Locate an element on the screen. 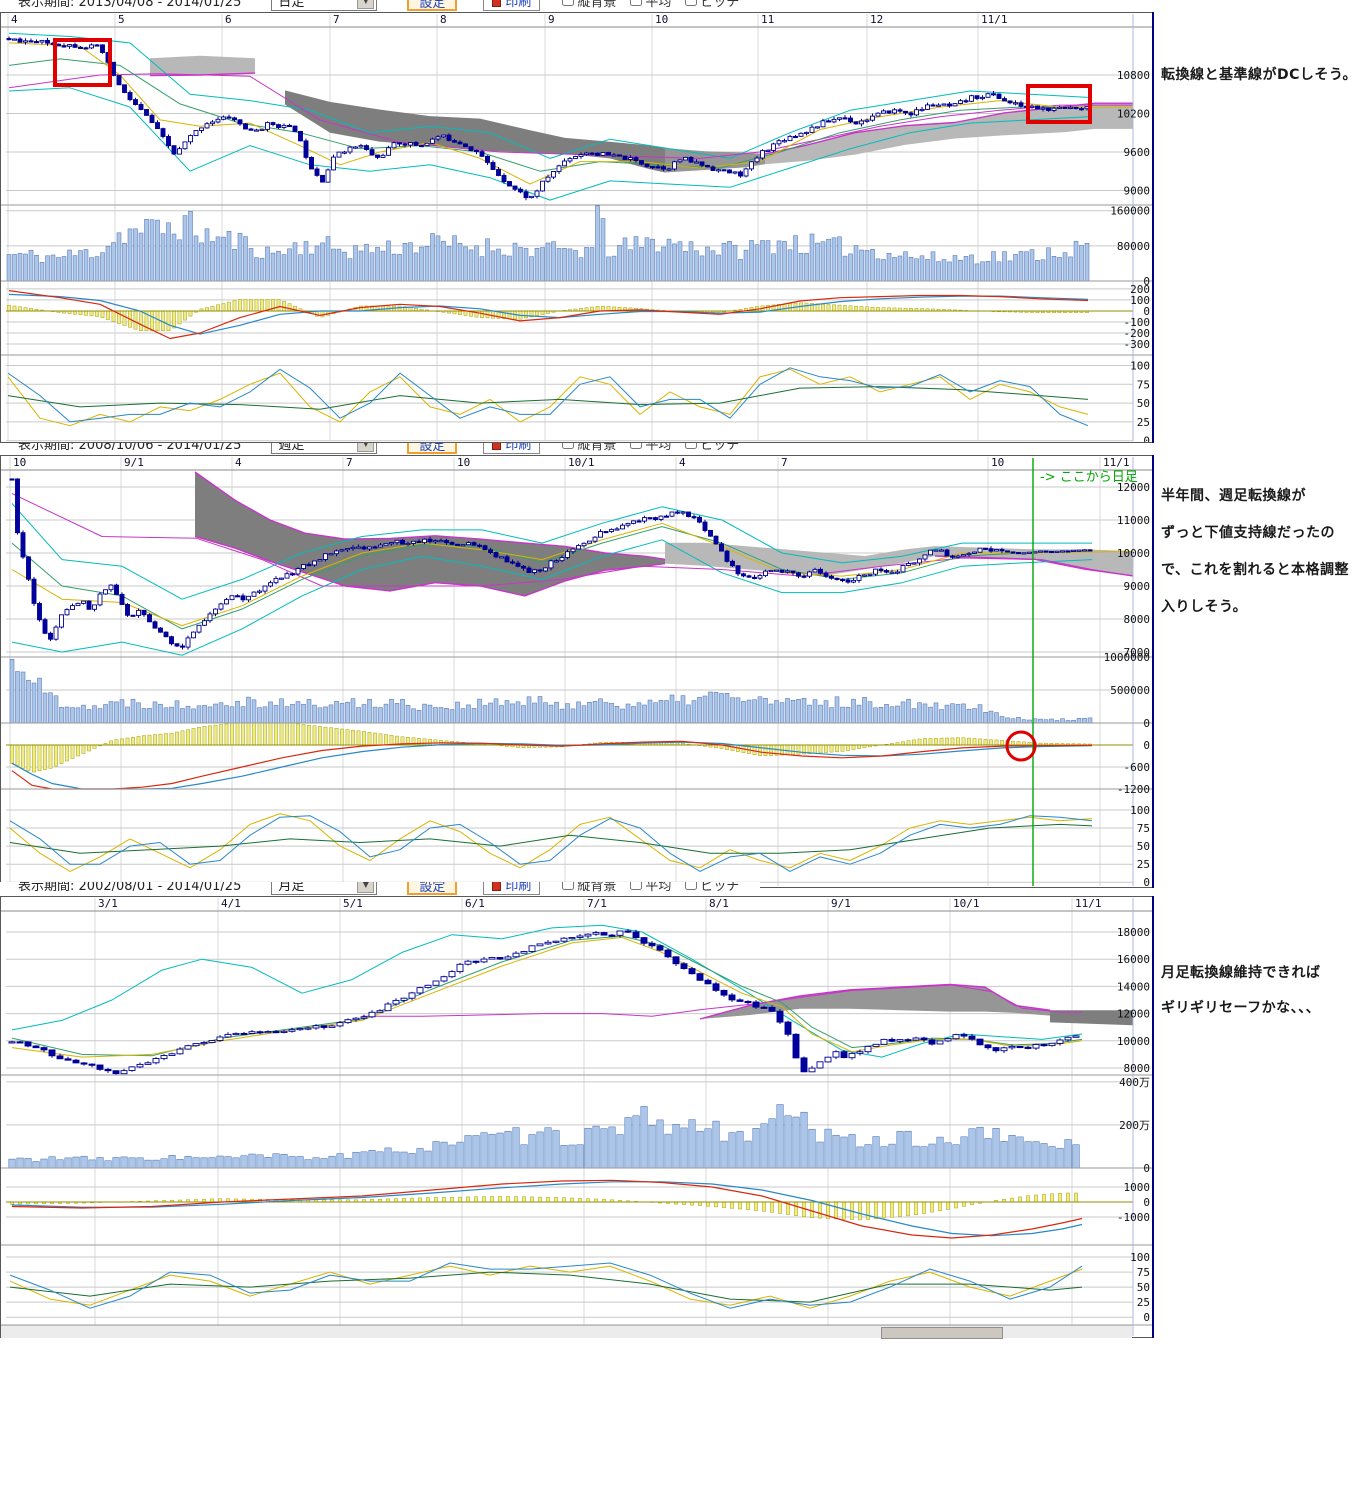 Image resolution: width=1366 pixels, height=1496 pixels. scrollbar-thumb is located at coordinates (942, 1333).